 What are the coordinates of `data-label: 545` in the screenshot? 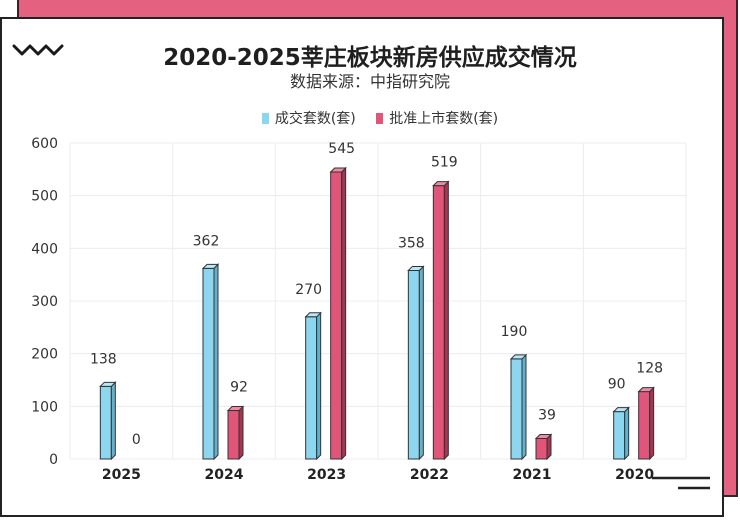 It's located at (341, 149).